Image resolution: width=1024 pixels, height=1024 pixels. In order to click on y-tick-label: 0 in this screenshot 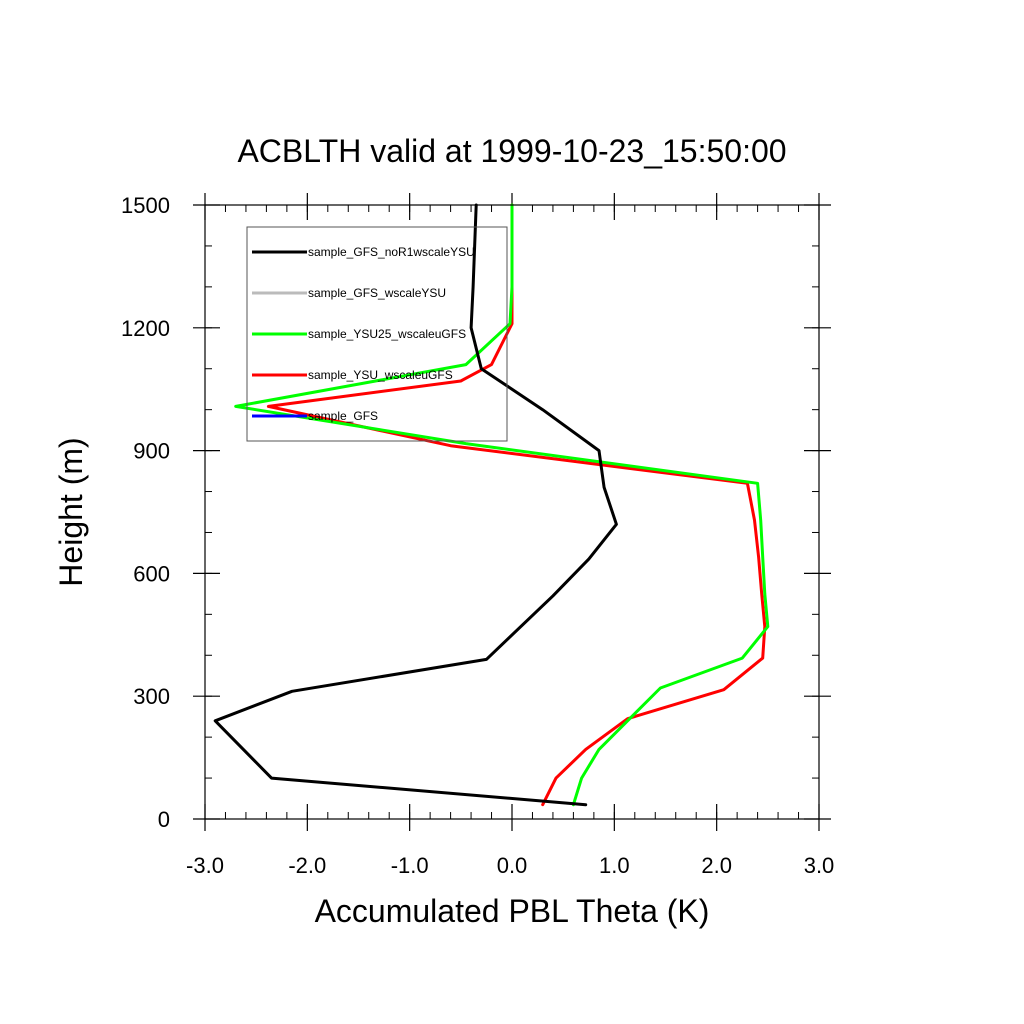, I will do `click(164, 819)`.